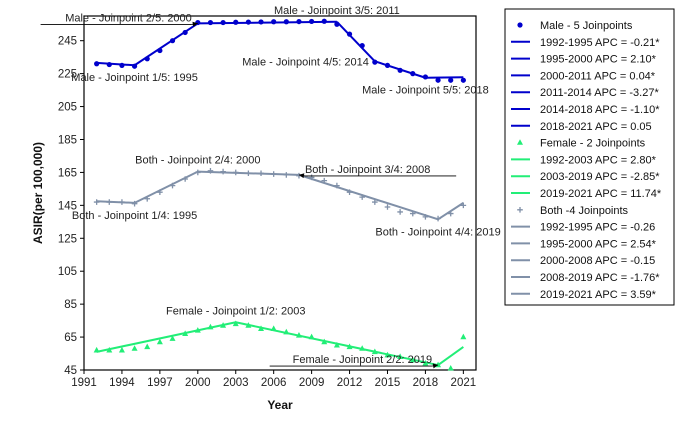 This screenshot has height=424, width=700. Describe the element at coordinates (362, 360) in the screenshot. I see `joinpoint-annotation: Female - Joinpoint 2/2: 2019` at that location.